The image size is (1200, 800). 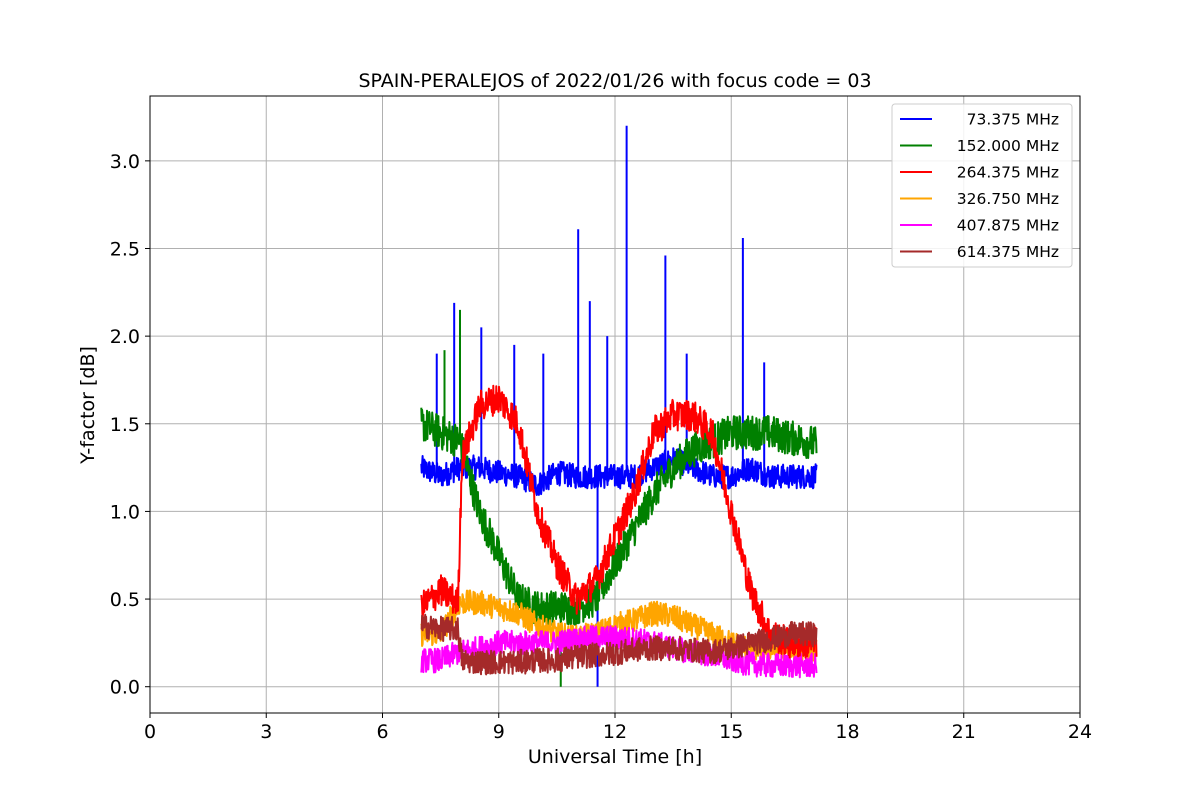 What do you see at coordinates (382, 732) in the screenshot?
I see `x-tick-label: 6` at bounding box center [382, 732].